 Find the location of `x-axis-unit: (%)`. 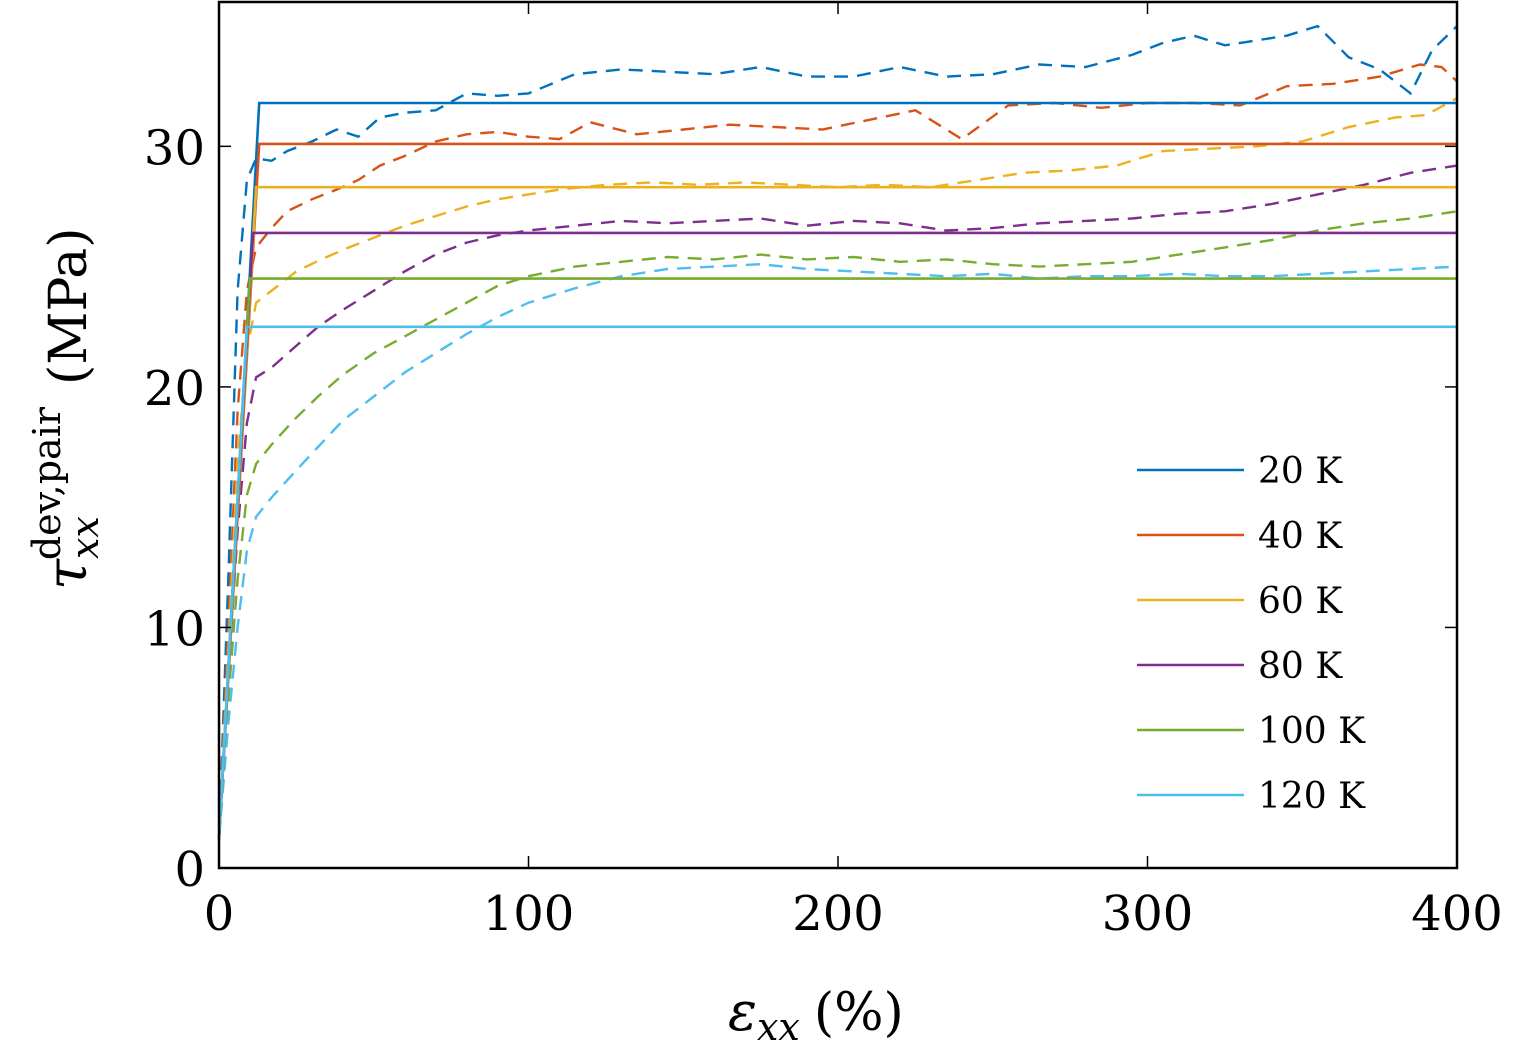

x-axis-unit: (%) is located at coordinates (859, 1013).